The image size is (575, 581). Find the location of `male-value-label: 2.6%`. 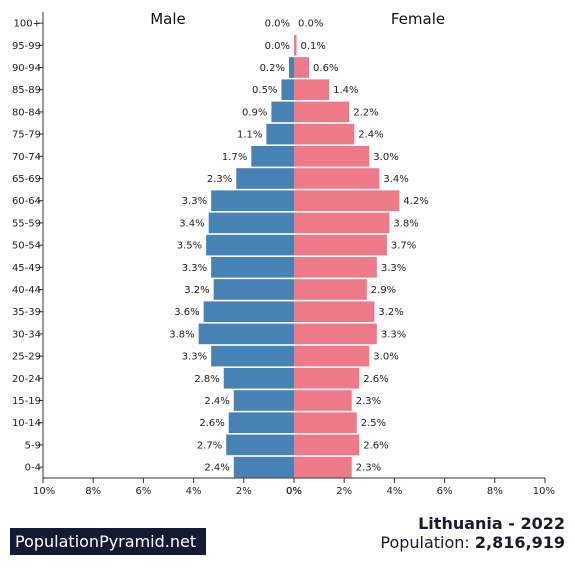

male-value-label: 2.6% is located at coordinates (211, 423).